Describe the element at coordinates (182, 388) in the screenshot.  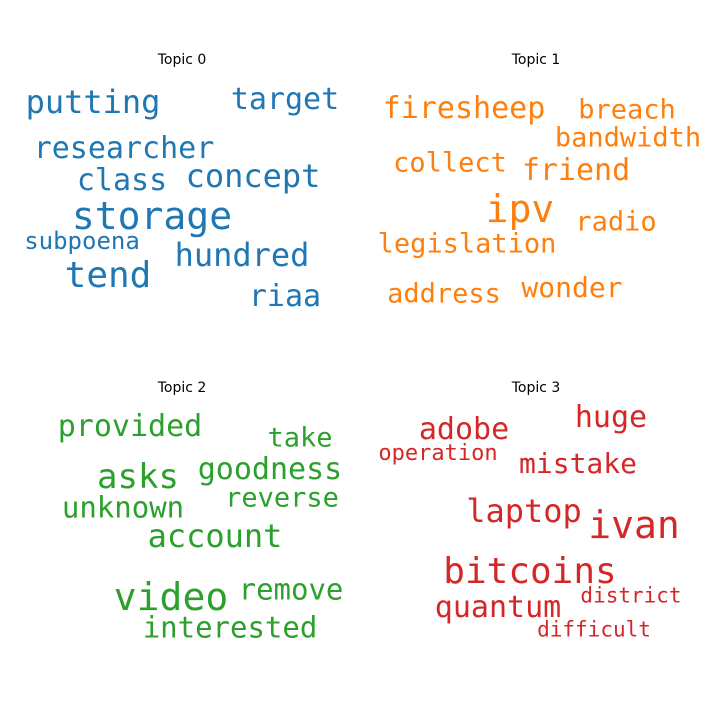
I see `panel-title: Topic 2` at that location.